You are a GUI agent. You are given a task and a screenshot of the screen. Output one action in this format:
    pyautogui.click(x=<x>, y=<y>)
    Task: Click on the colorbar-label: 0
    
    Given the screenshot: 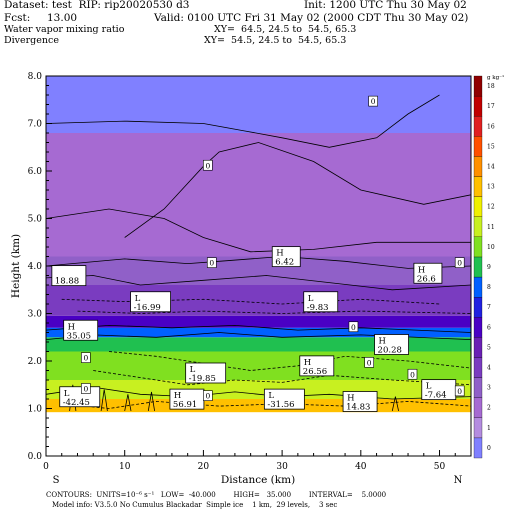 What is the action you would take?
    pyautogui.click(x=489, y=448)
    